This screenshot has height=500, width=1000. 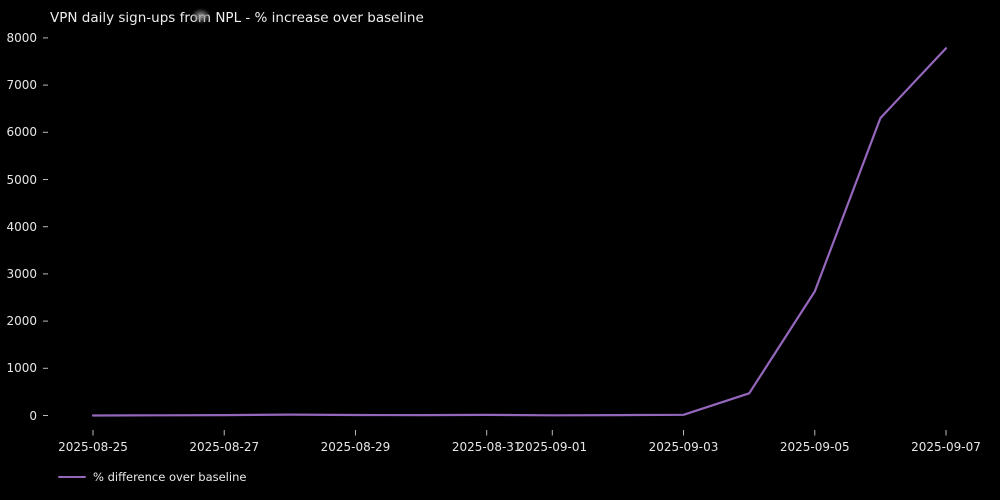 What do you see at coordinates (93, 447) in the screenshot?
I see `x-tick-label: 2025-08-25` at bounding box center [93, 447].